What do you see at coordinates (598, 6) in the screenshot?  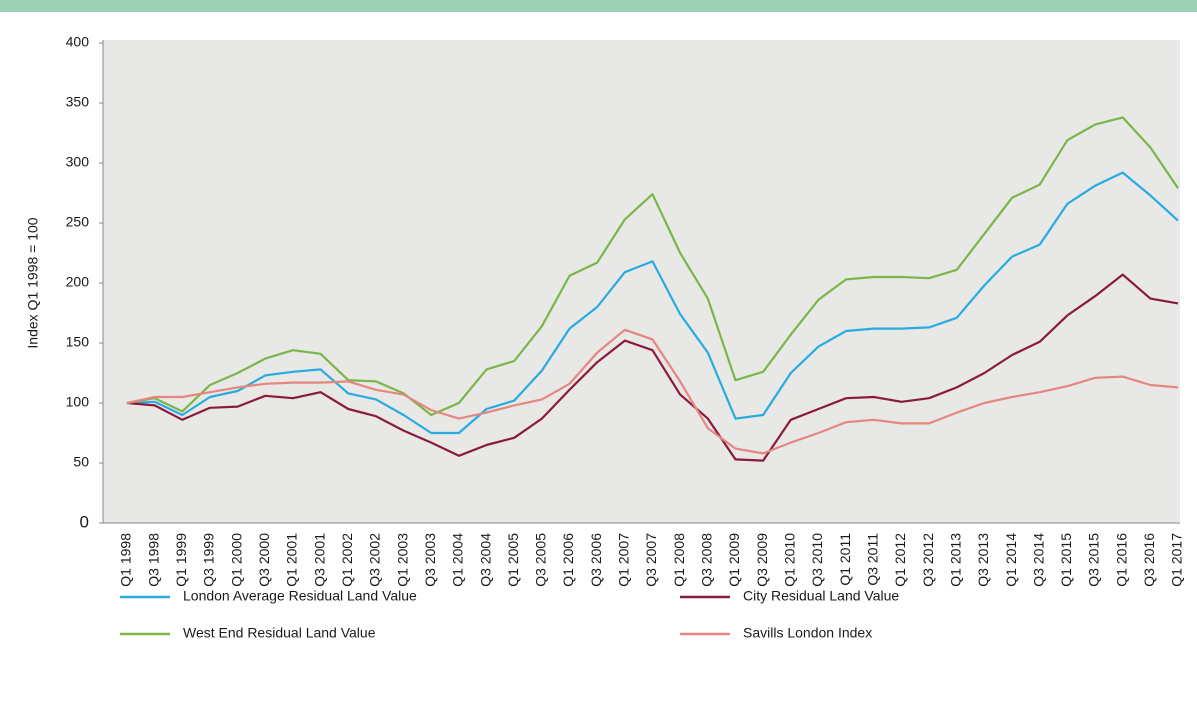 I see `top-band` at bounding box center [598, 6].